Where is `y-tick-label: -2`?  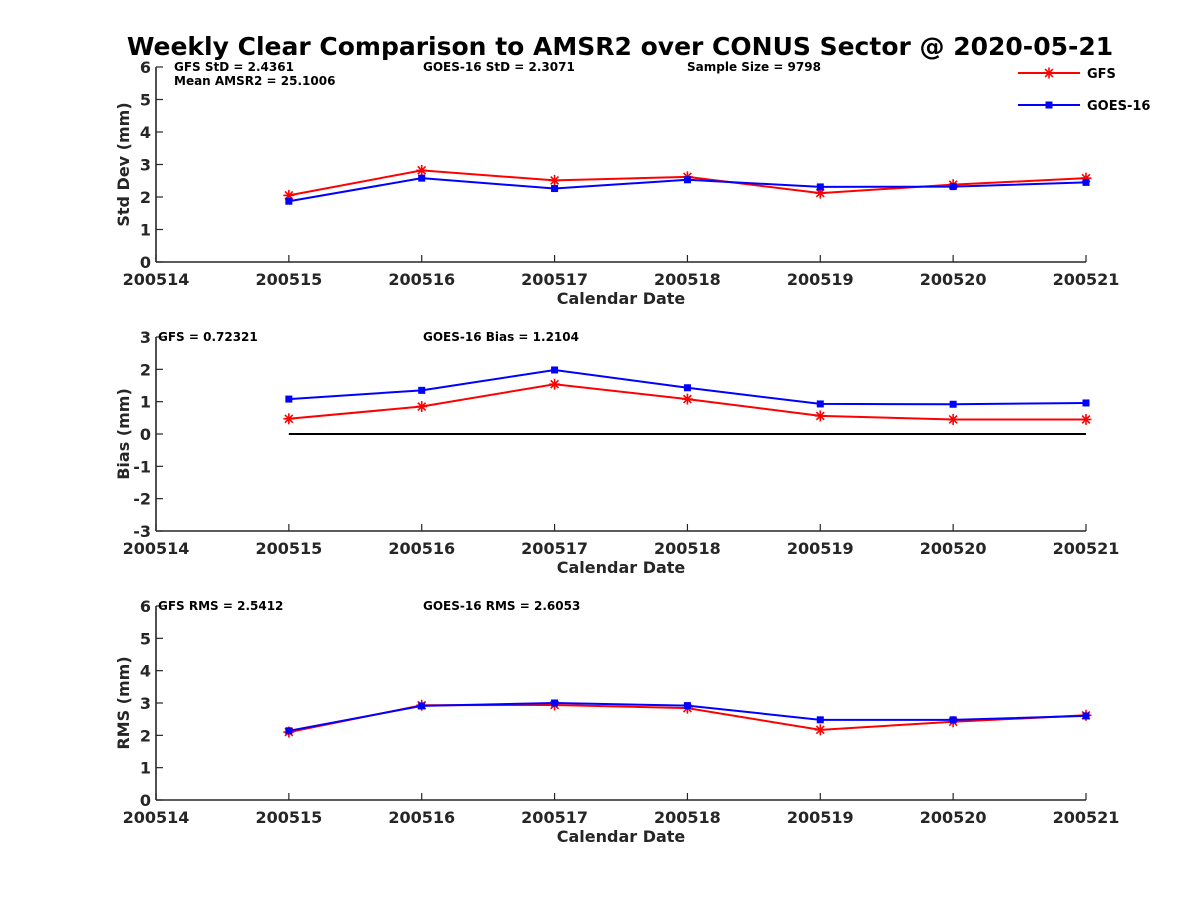 y-tick-label: -2 is located at coordinates (142, 499).